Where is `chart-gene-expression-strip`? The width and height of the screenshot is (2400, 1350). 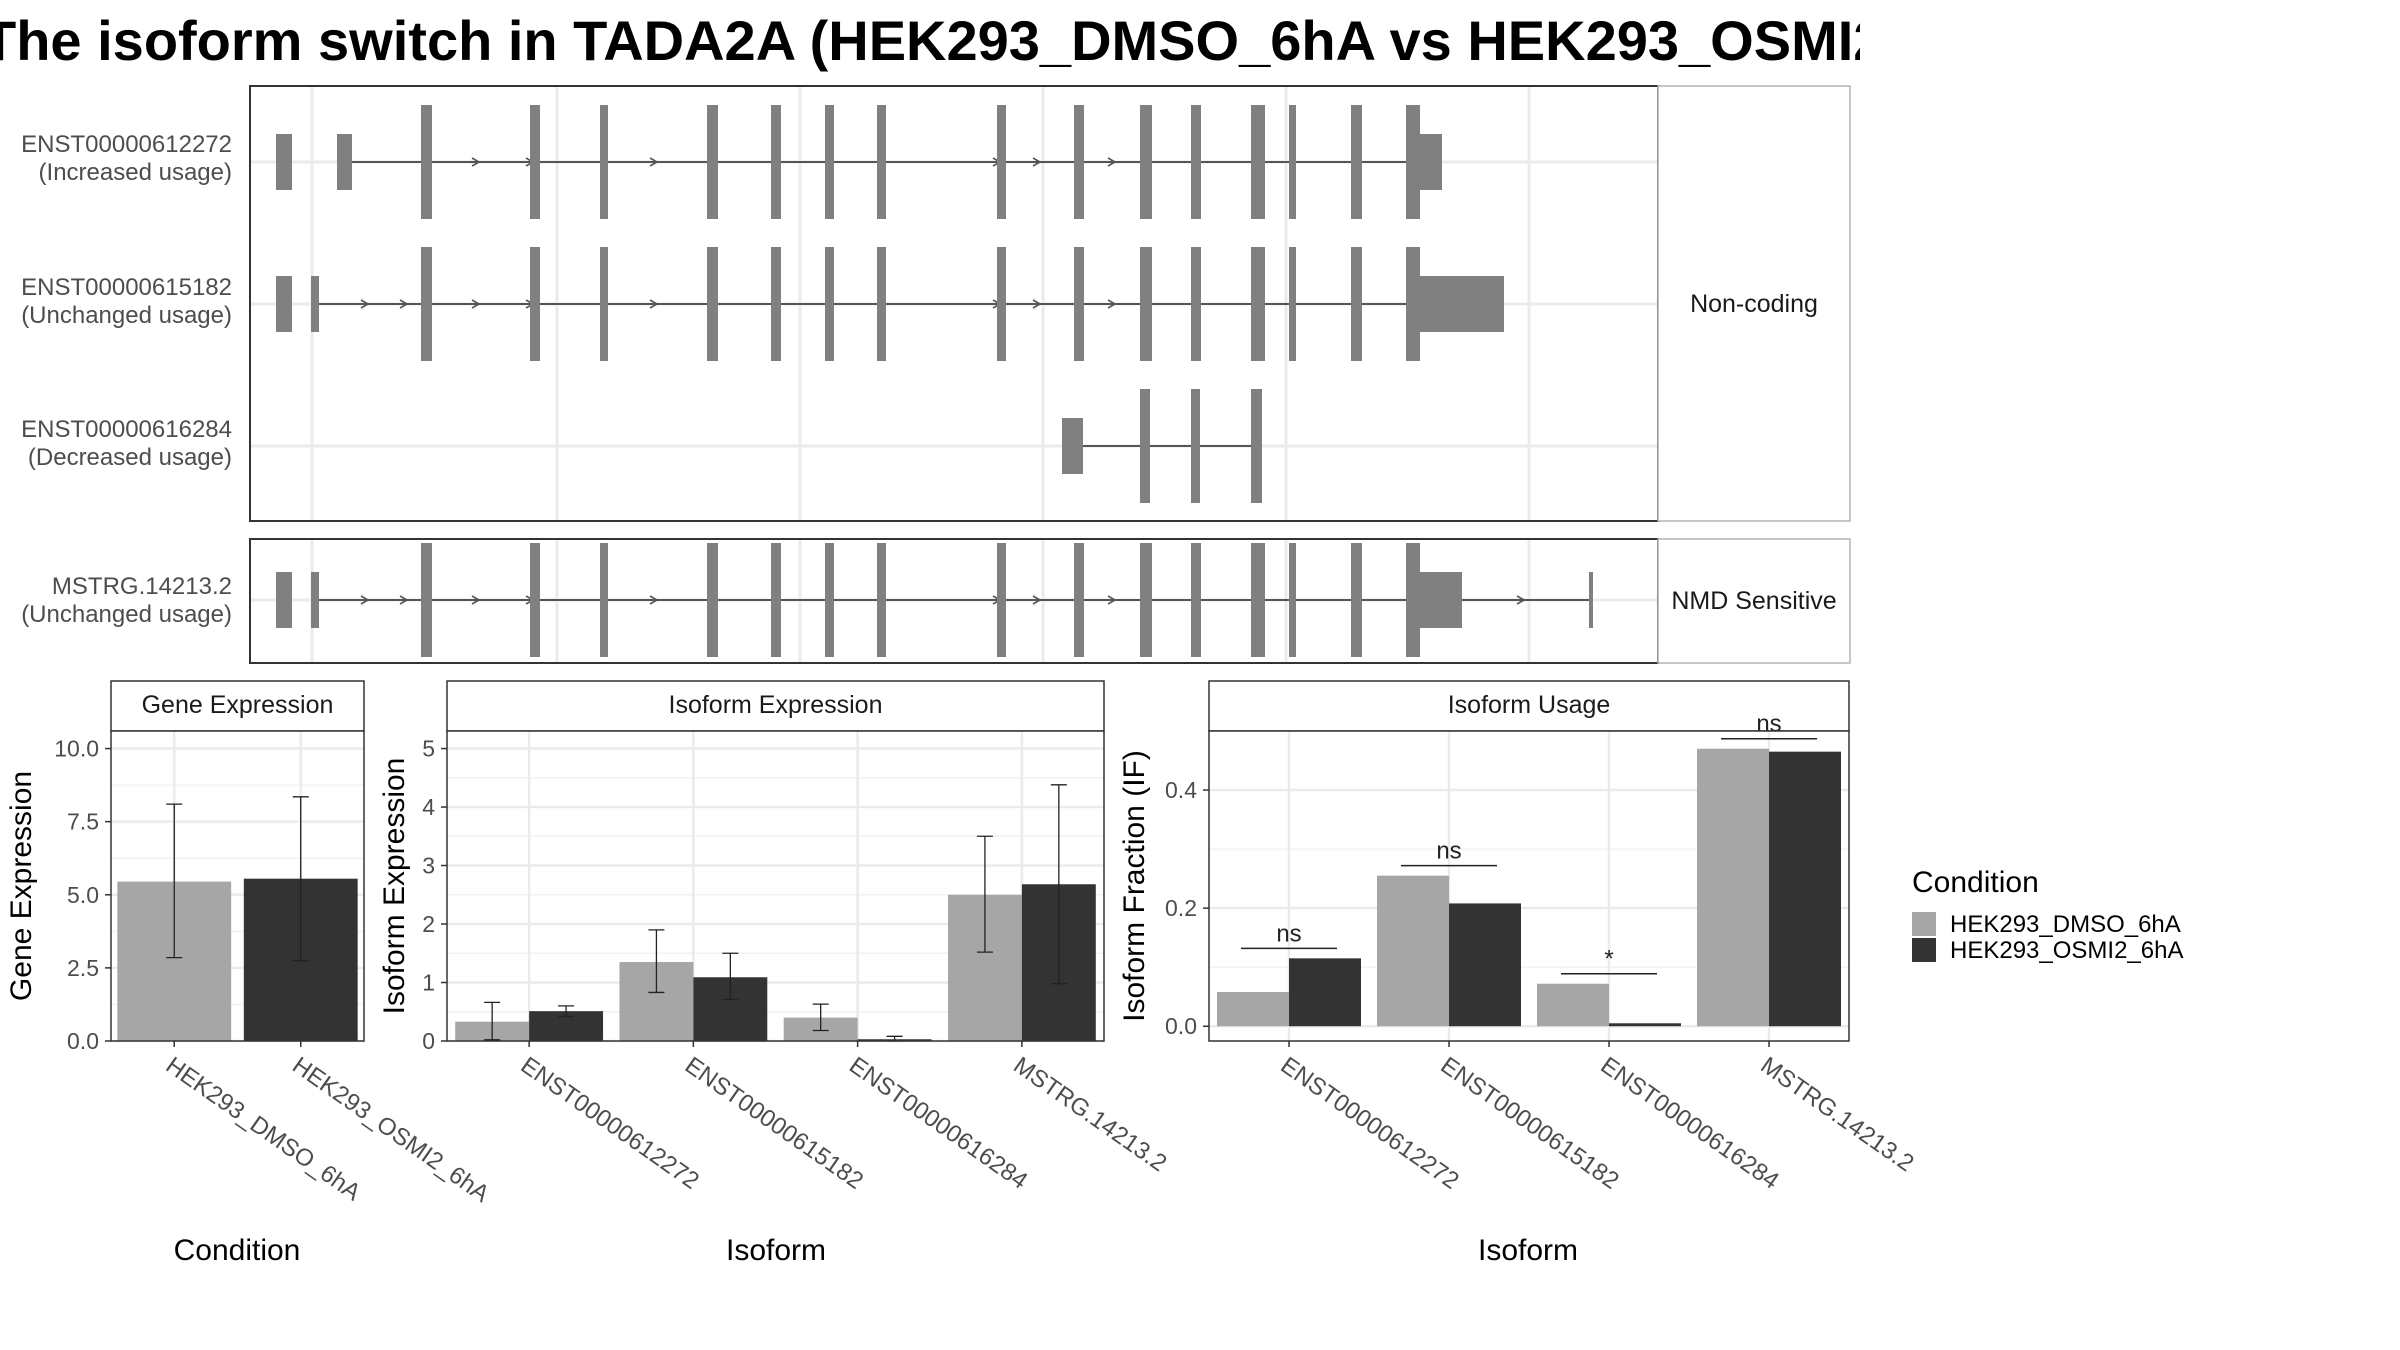
chart-gene-expression-strip is located at coordinates (237, 706).